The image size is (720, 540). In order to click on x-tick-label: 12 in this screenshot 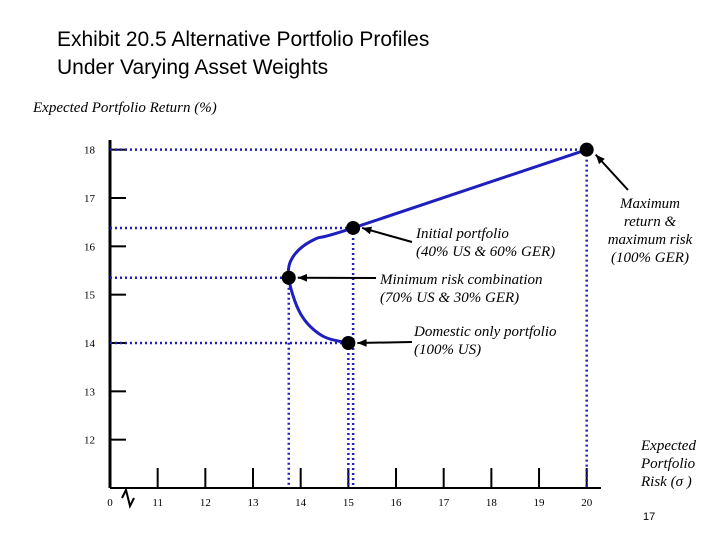, I will do `click(205, 503)`.